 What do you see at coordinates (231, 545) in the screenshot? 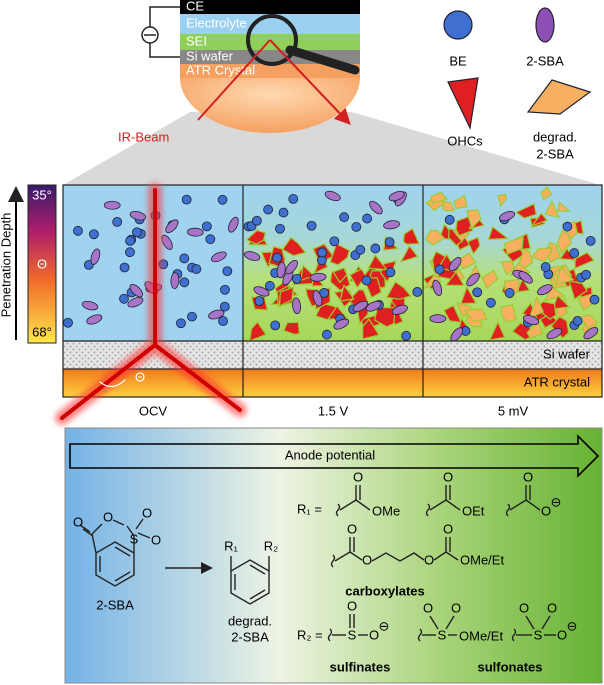
I see `substituent: R₁` at bounding box center [231, 545].